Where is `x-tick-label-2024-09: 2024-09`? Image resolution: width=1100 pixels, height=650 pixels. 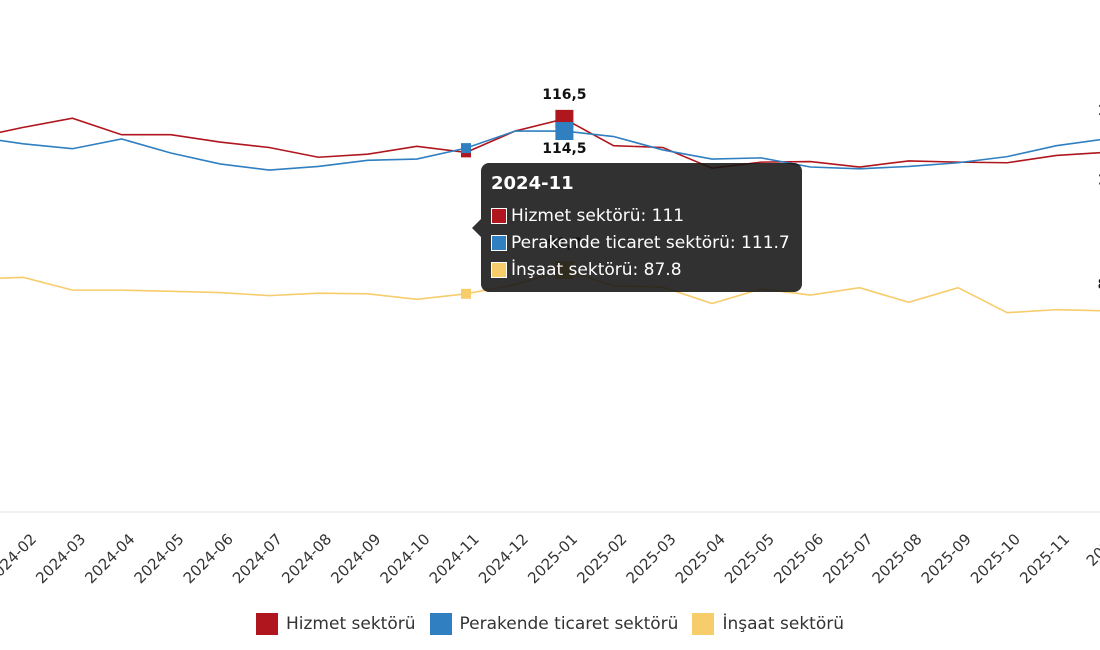 x-tick-label-2024-09: 2024-09 is located at coordinates (355, 558).